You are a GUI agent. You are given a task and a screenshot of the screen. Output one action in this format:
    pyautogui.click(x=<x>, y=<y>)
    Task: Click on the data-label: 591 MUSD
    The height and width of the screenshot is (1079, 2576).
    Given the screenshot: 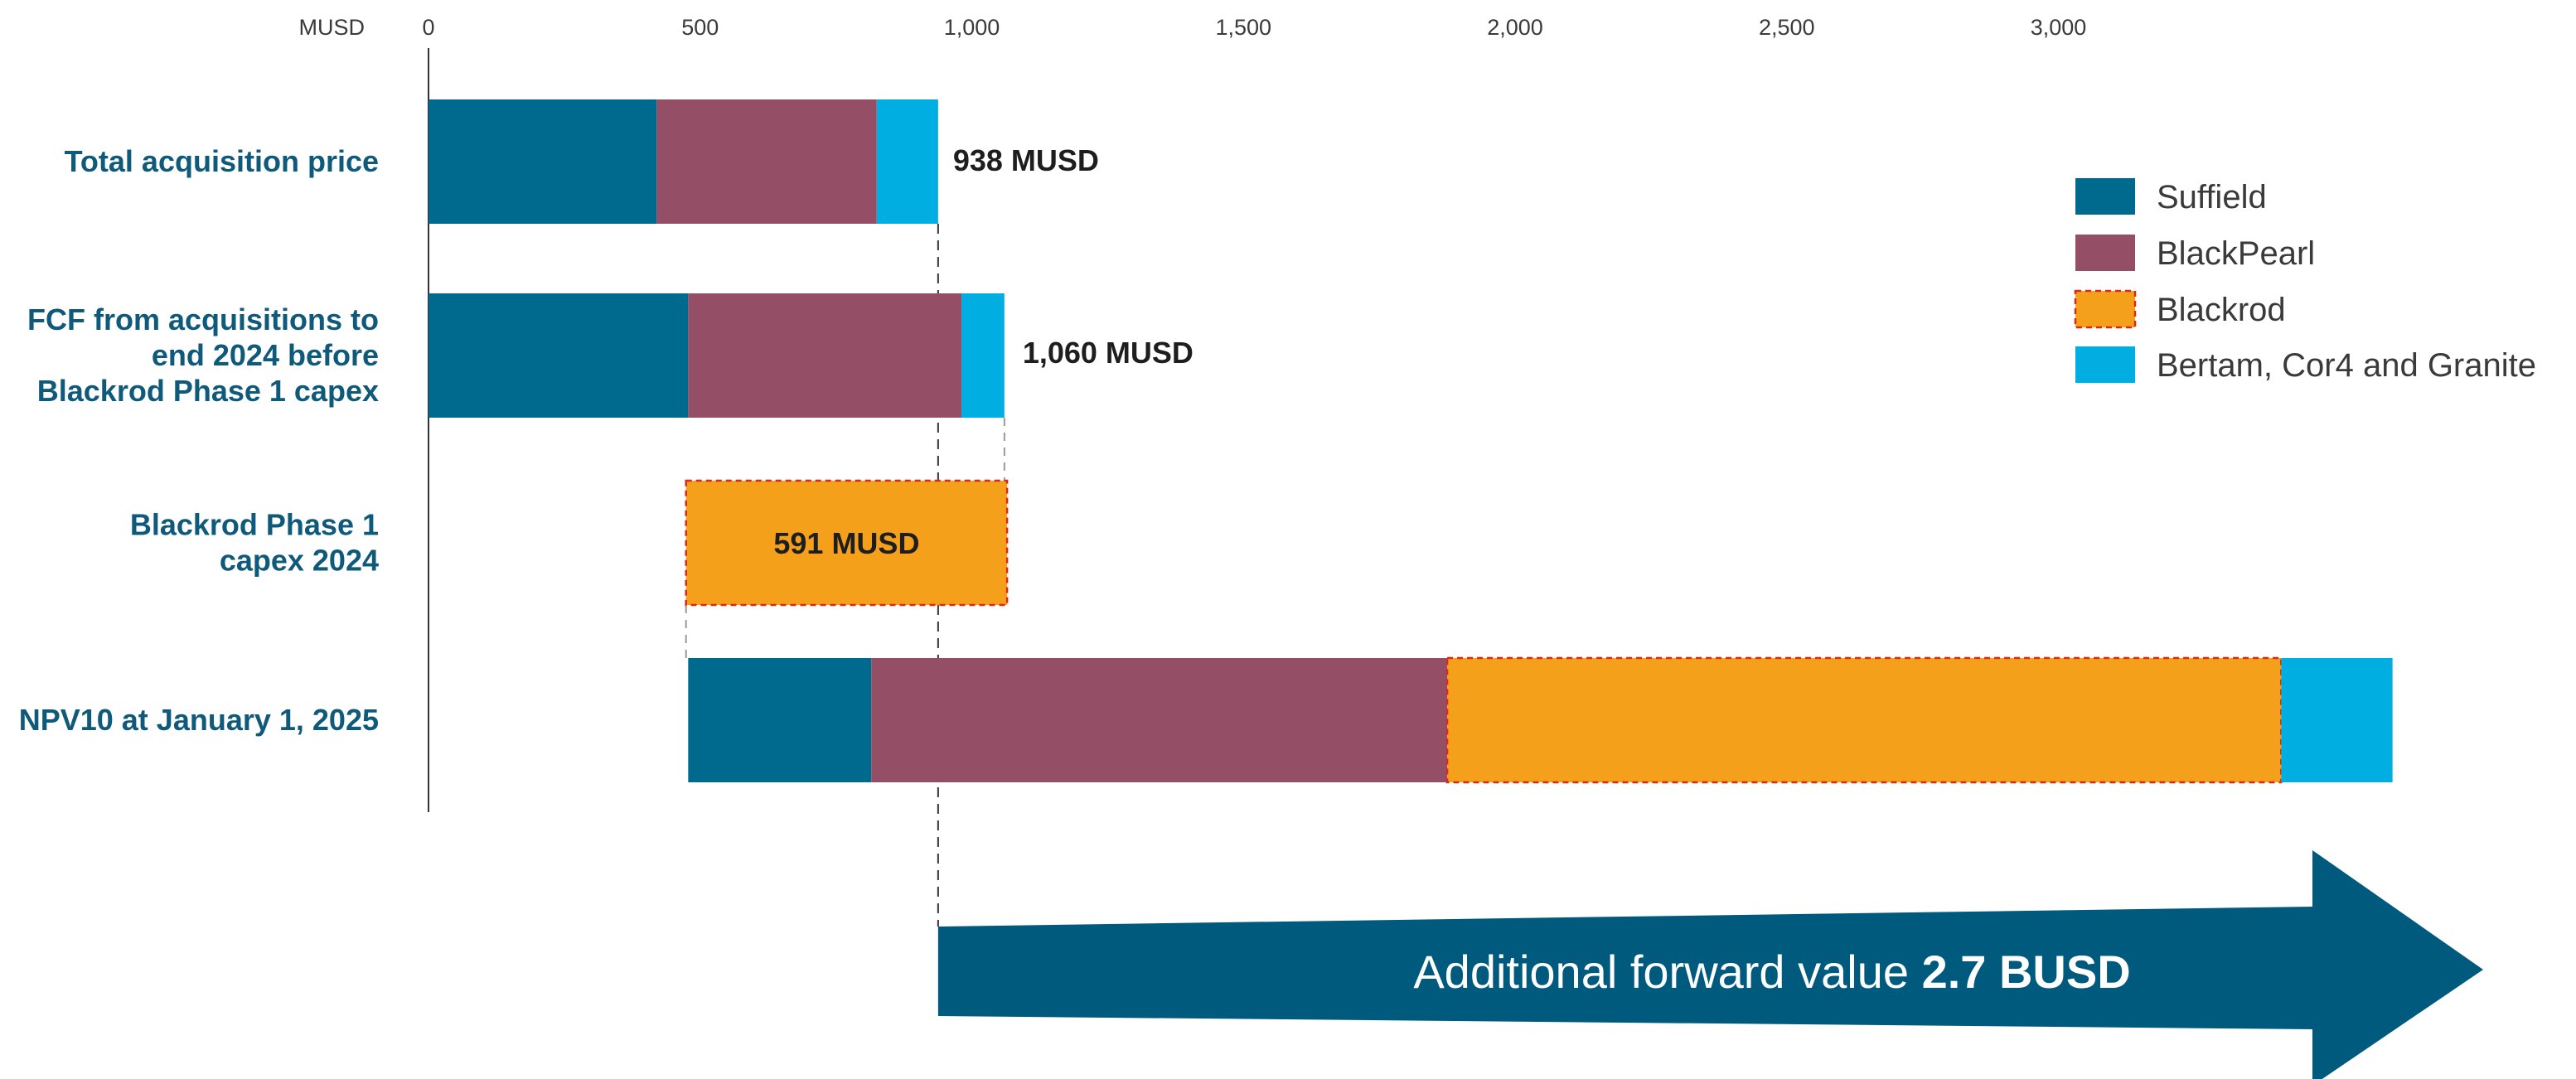 What is the action you would take?
    pyautogui.click(x=846, y=543)
    